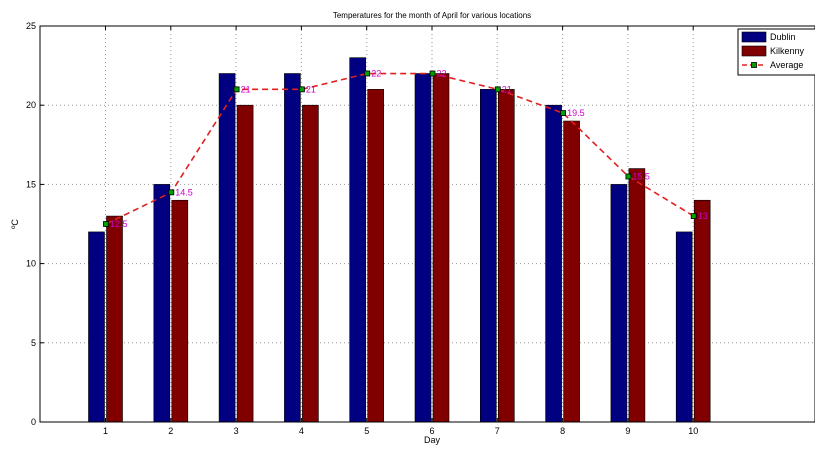 This screenshot has height=451, width=815. I want to click on y-tick-label: 25, so click(31, 26).